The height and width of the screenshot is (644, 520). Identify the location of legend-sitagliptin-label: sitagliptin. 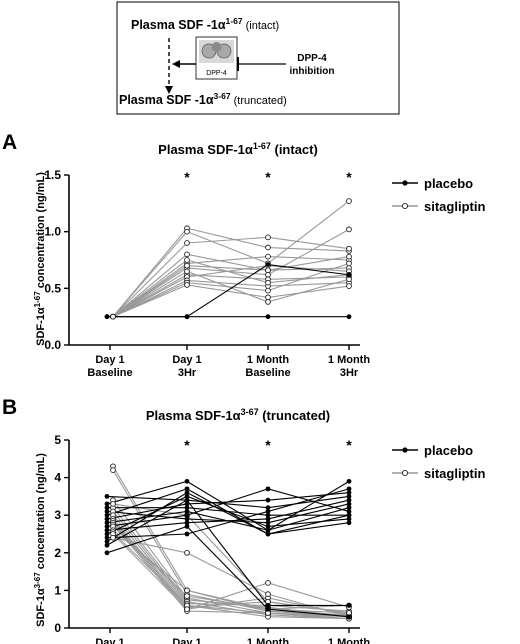
(454, 206).